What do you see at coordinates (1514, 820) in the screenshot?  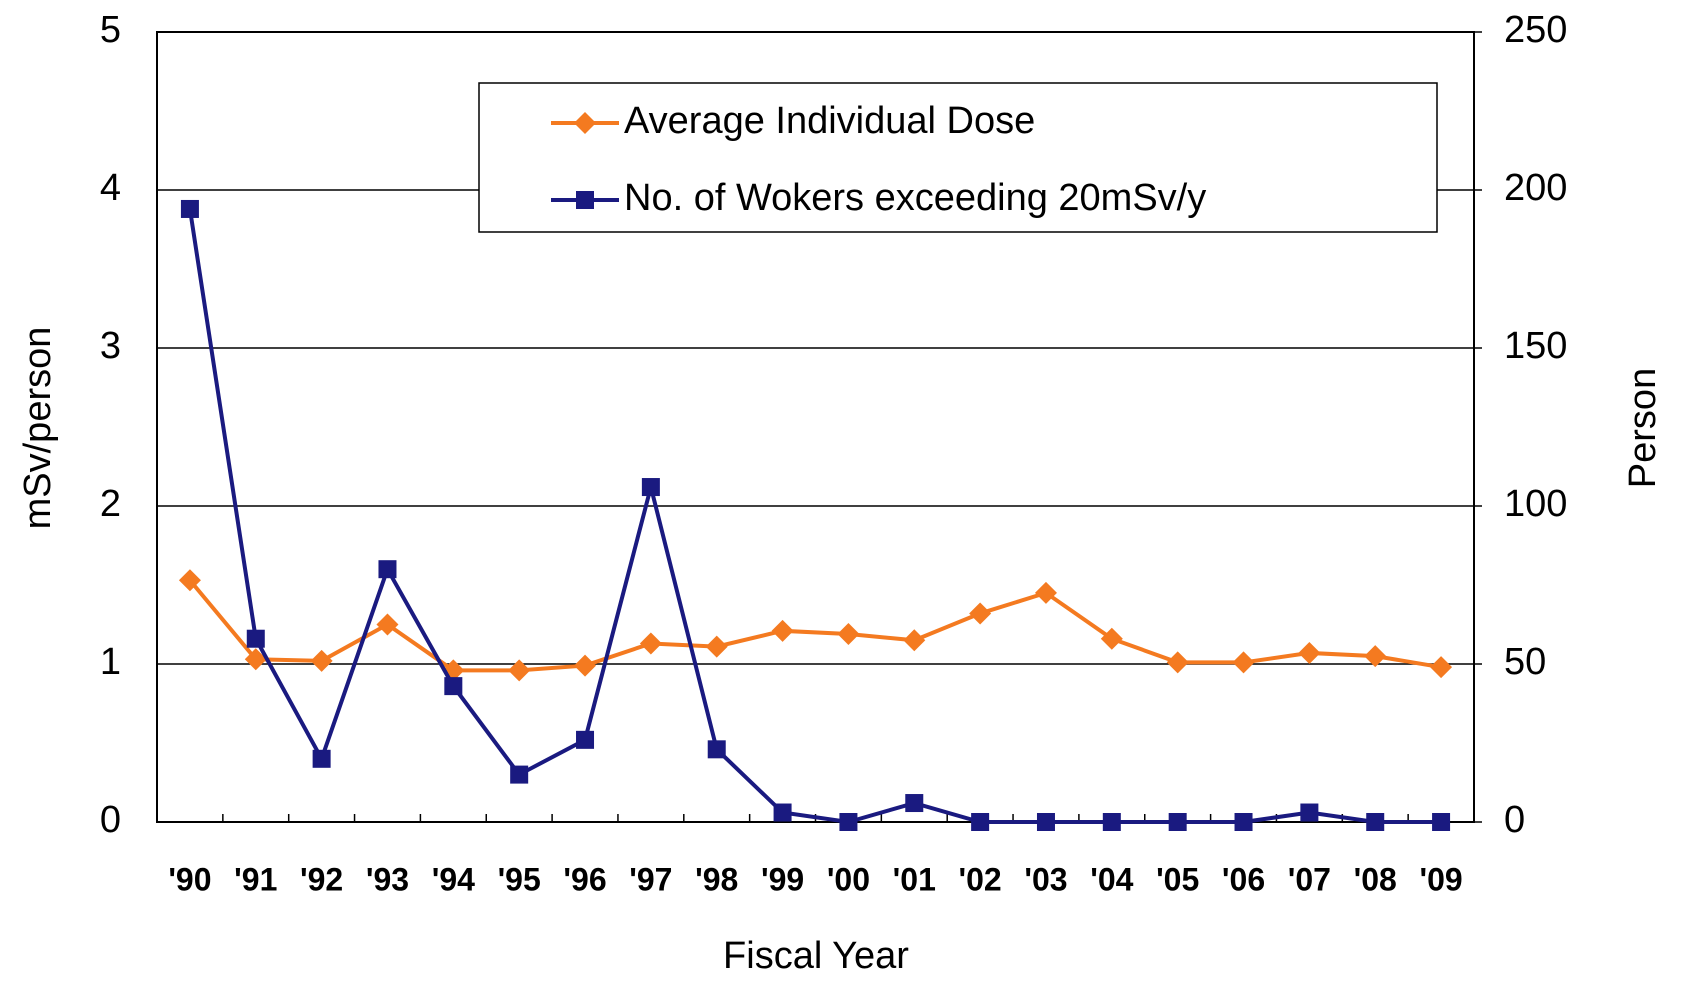 I see `y2-tick-label: 0` at bounding box center [1514, 820].